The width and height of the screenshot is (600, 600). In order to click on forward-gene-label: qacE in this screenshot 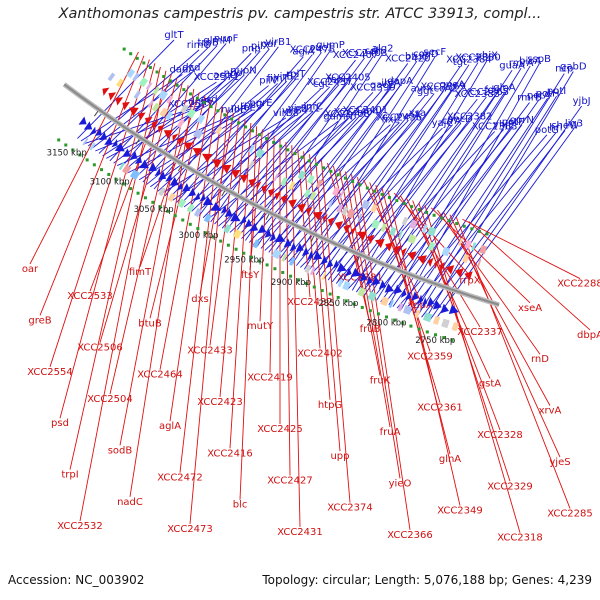, I will do `click(382, 85)`.